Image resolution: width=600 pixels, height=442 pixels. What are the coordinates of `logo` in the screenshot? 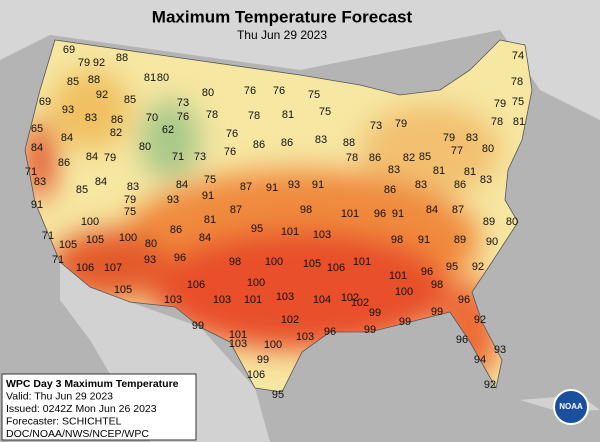 It's located at (571, 407).